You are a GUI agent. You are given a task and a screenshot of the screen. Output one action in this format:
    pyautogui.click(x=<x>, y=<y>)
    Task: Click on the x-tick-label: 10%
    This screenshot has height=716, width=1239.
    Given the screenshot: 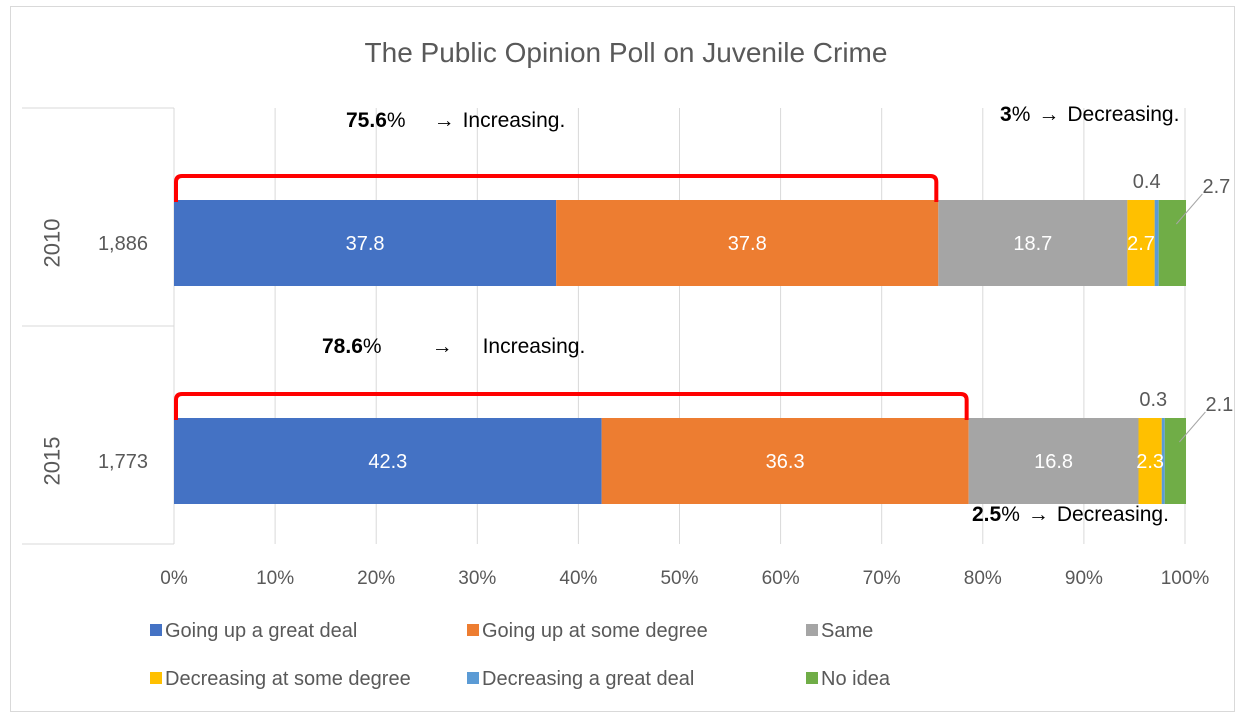 What is the action you would take?
    pyautogui.click(x=275, y=578)
    